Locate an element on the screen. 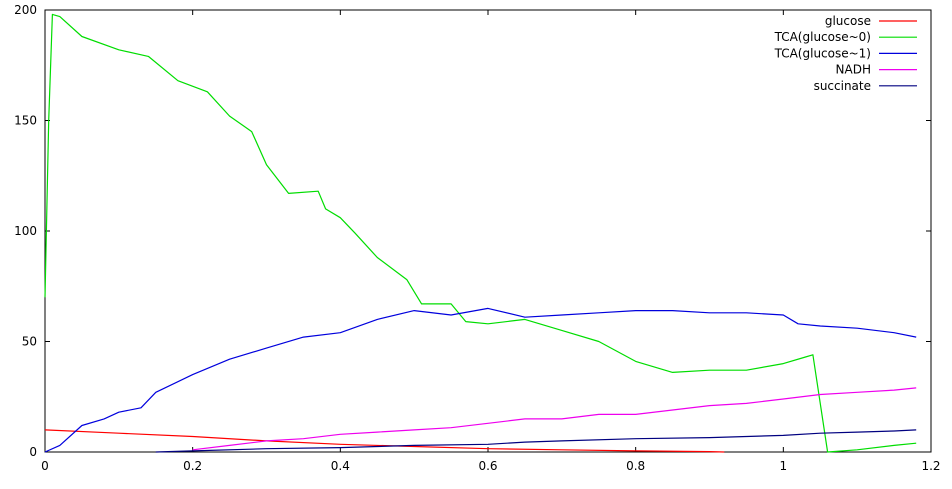 The image size is (952, 489). x-tick-label: 1.2 is located at coordinates (930, 466).